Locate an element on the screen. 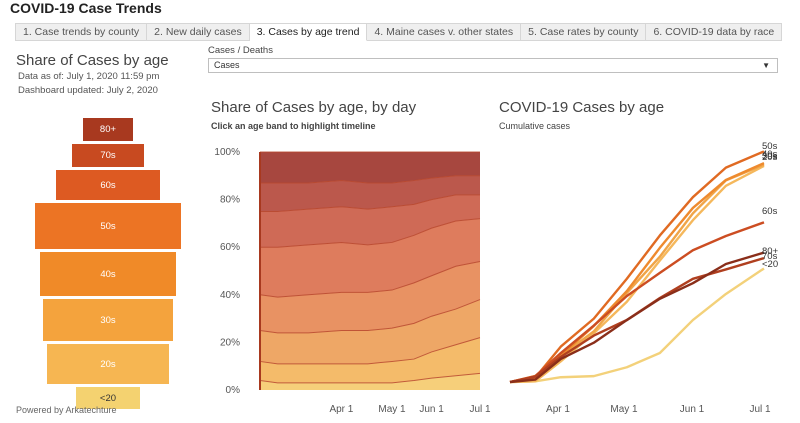 The width and height of the screenshot is (800, 423). pyramid-bar-80: 80+ is located at coordinates (108, 129).